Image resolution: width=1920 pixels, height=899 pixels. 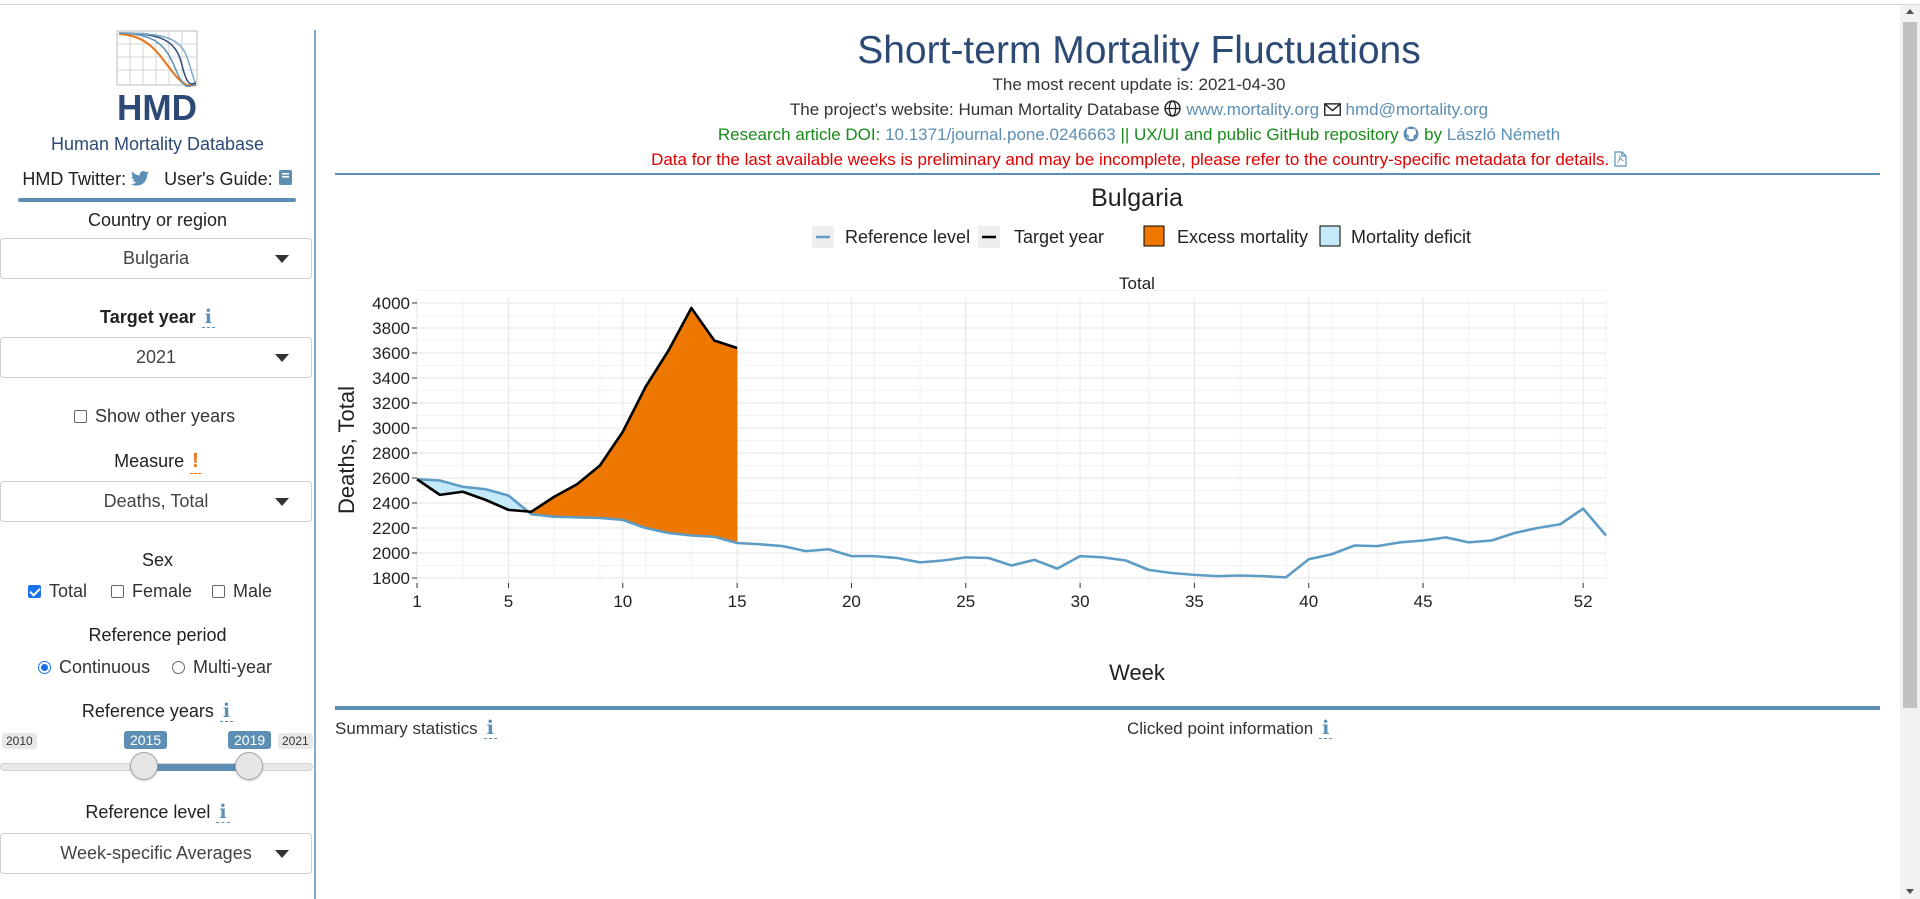 I want to click on reference-period-label: Reference period, so click(x=157, y=635).